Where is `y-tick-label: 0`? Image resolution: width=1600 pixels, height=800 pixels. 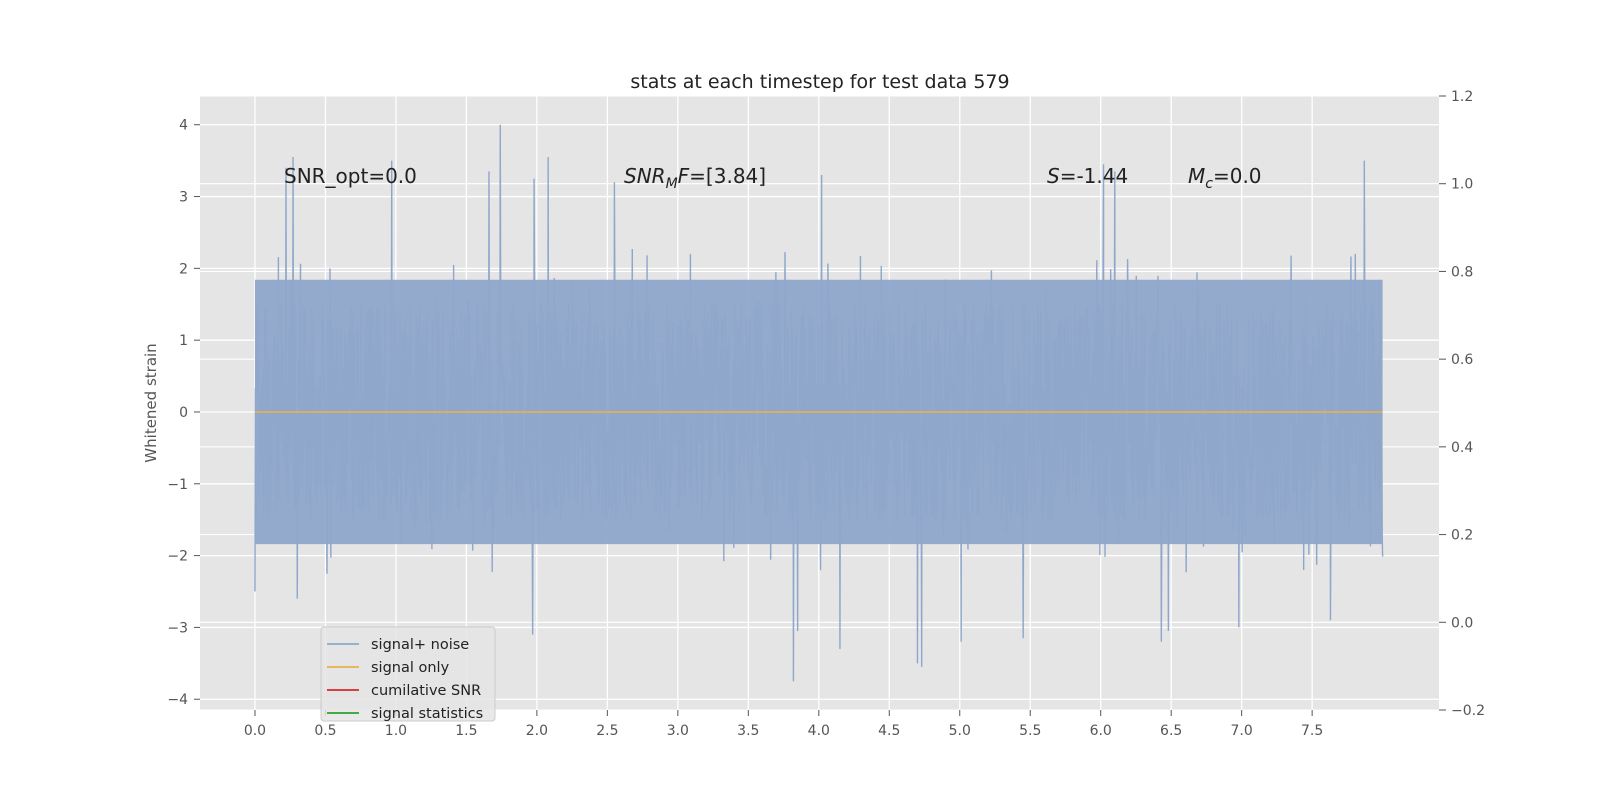
y-tick-label: 0 is located at coordinates (183, 413).